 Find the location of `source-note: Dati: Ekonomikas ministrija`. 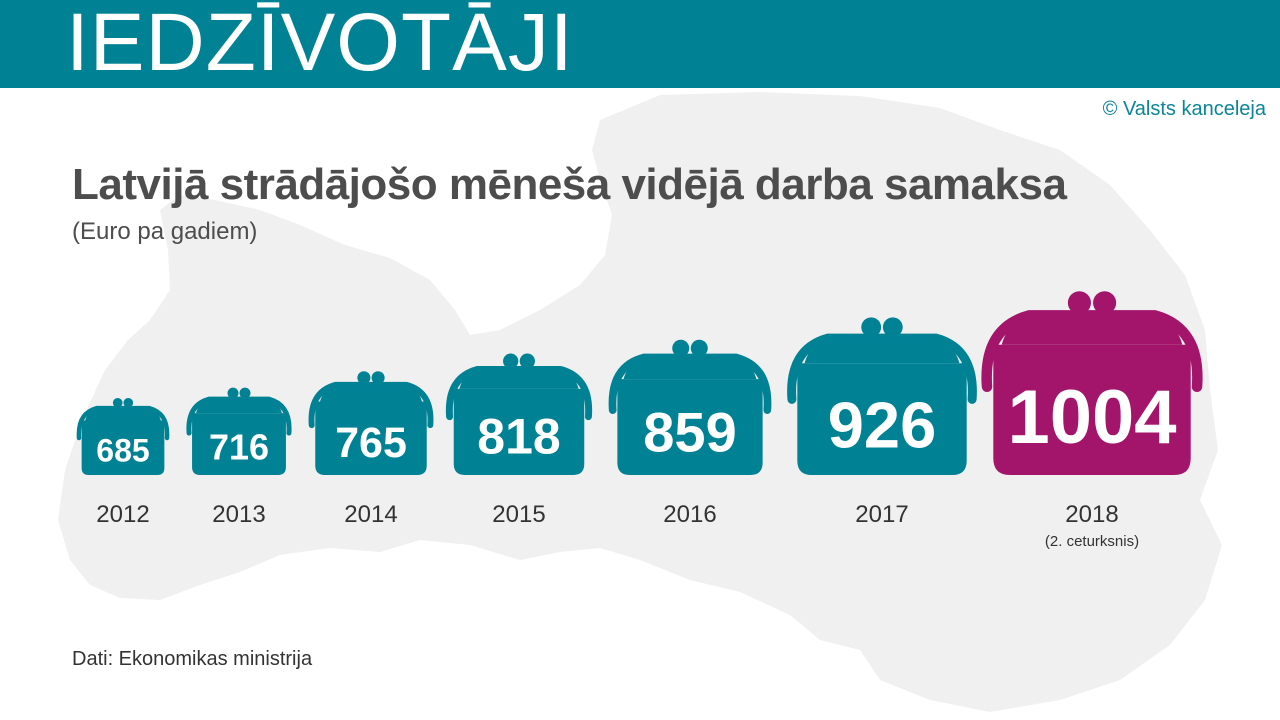

source-note: Dati: Ekonomikas ministrija is located at coordinates (192, 659).